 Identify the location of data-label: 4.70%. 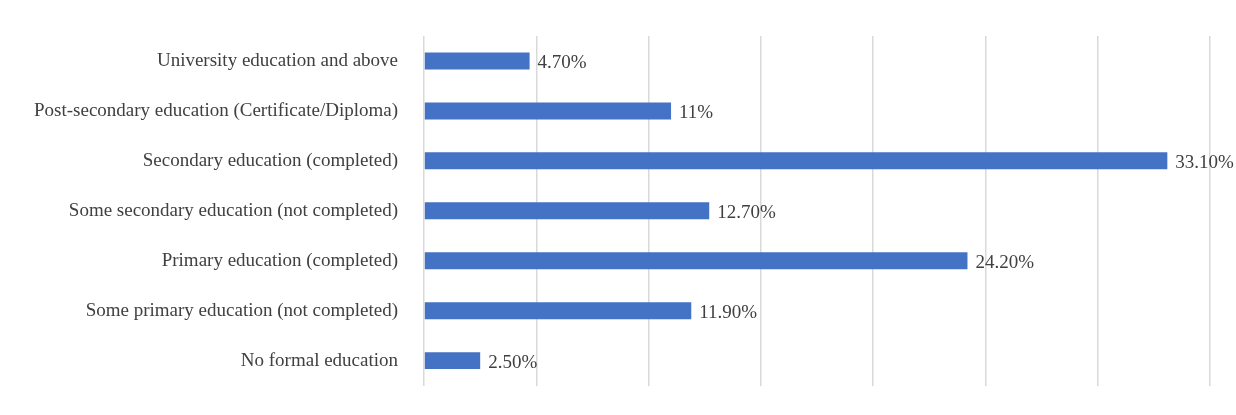
(562, 61).